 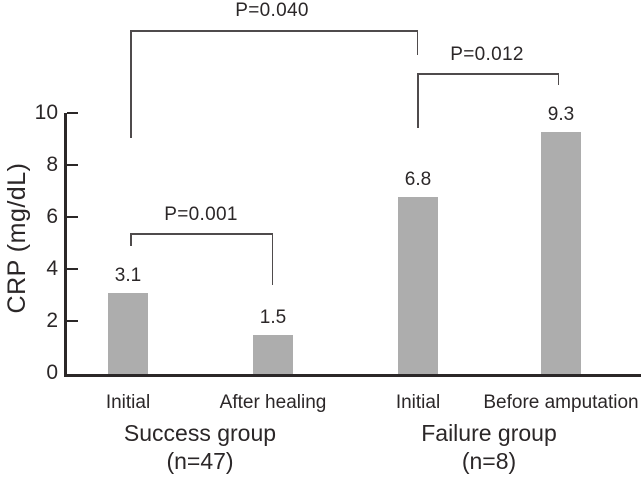 What do you see at coordinates (418, 402) in the screenshot?
I see `category-label-failure-initial: Initial` at bounding box center [418, 402].